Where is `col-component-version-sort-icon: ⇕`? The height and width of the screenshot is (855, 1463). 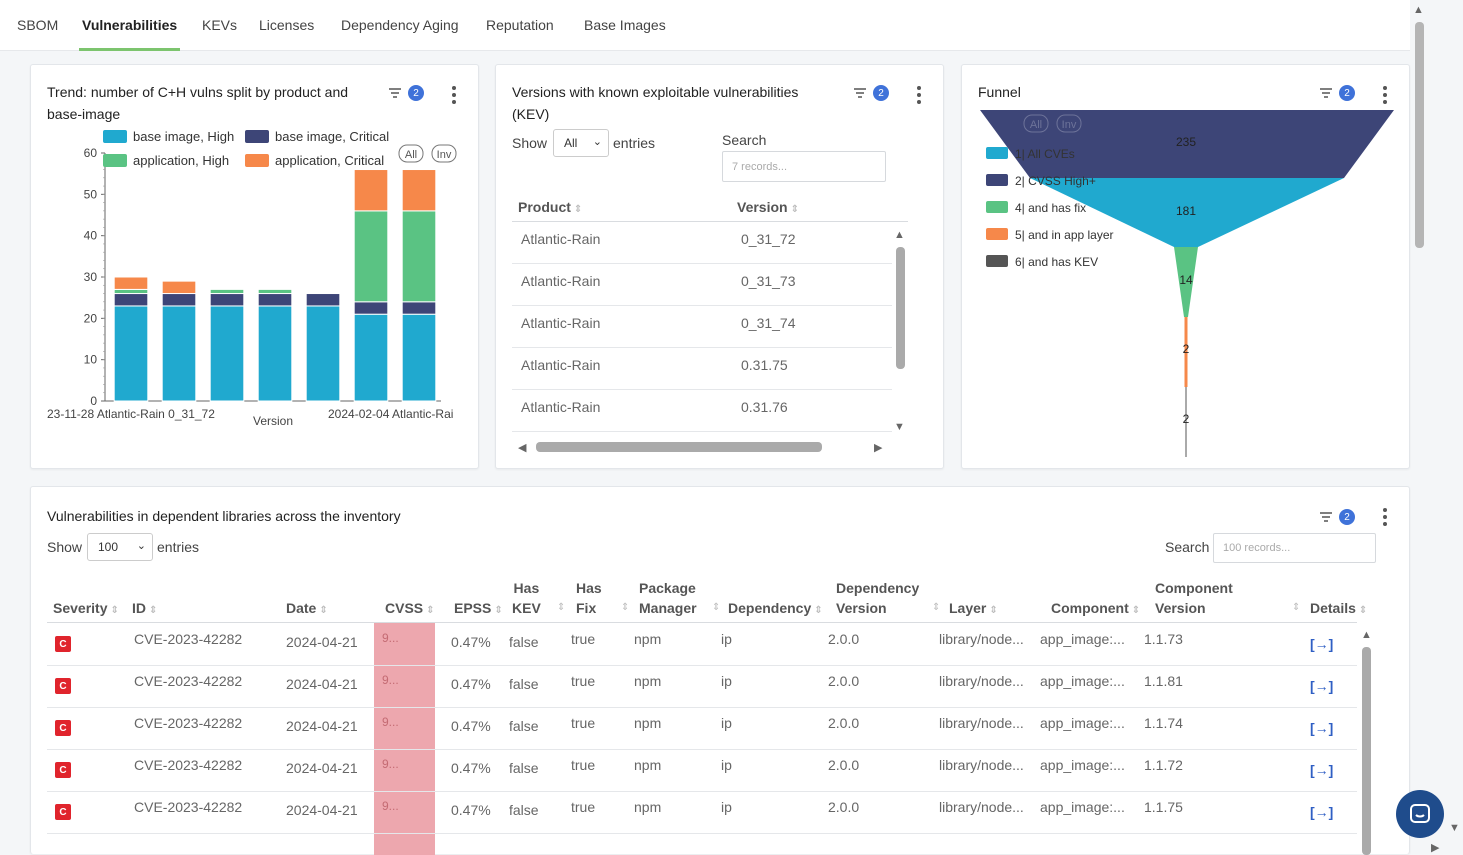 col-component-version-sort-icon: ⇕ is located at coordinates (1296, 607).